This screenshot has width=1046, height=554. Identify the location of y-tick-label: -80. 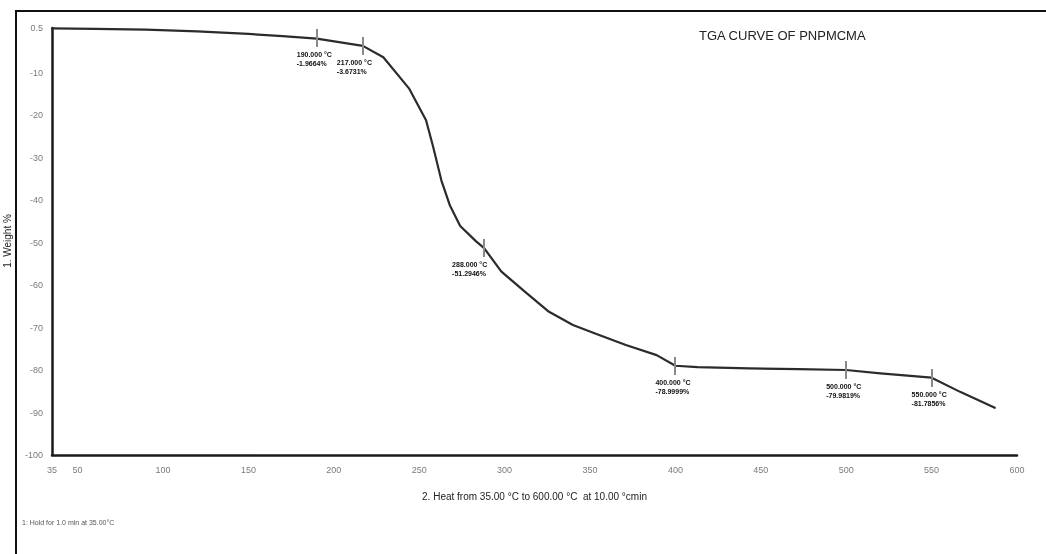
(36, 370).